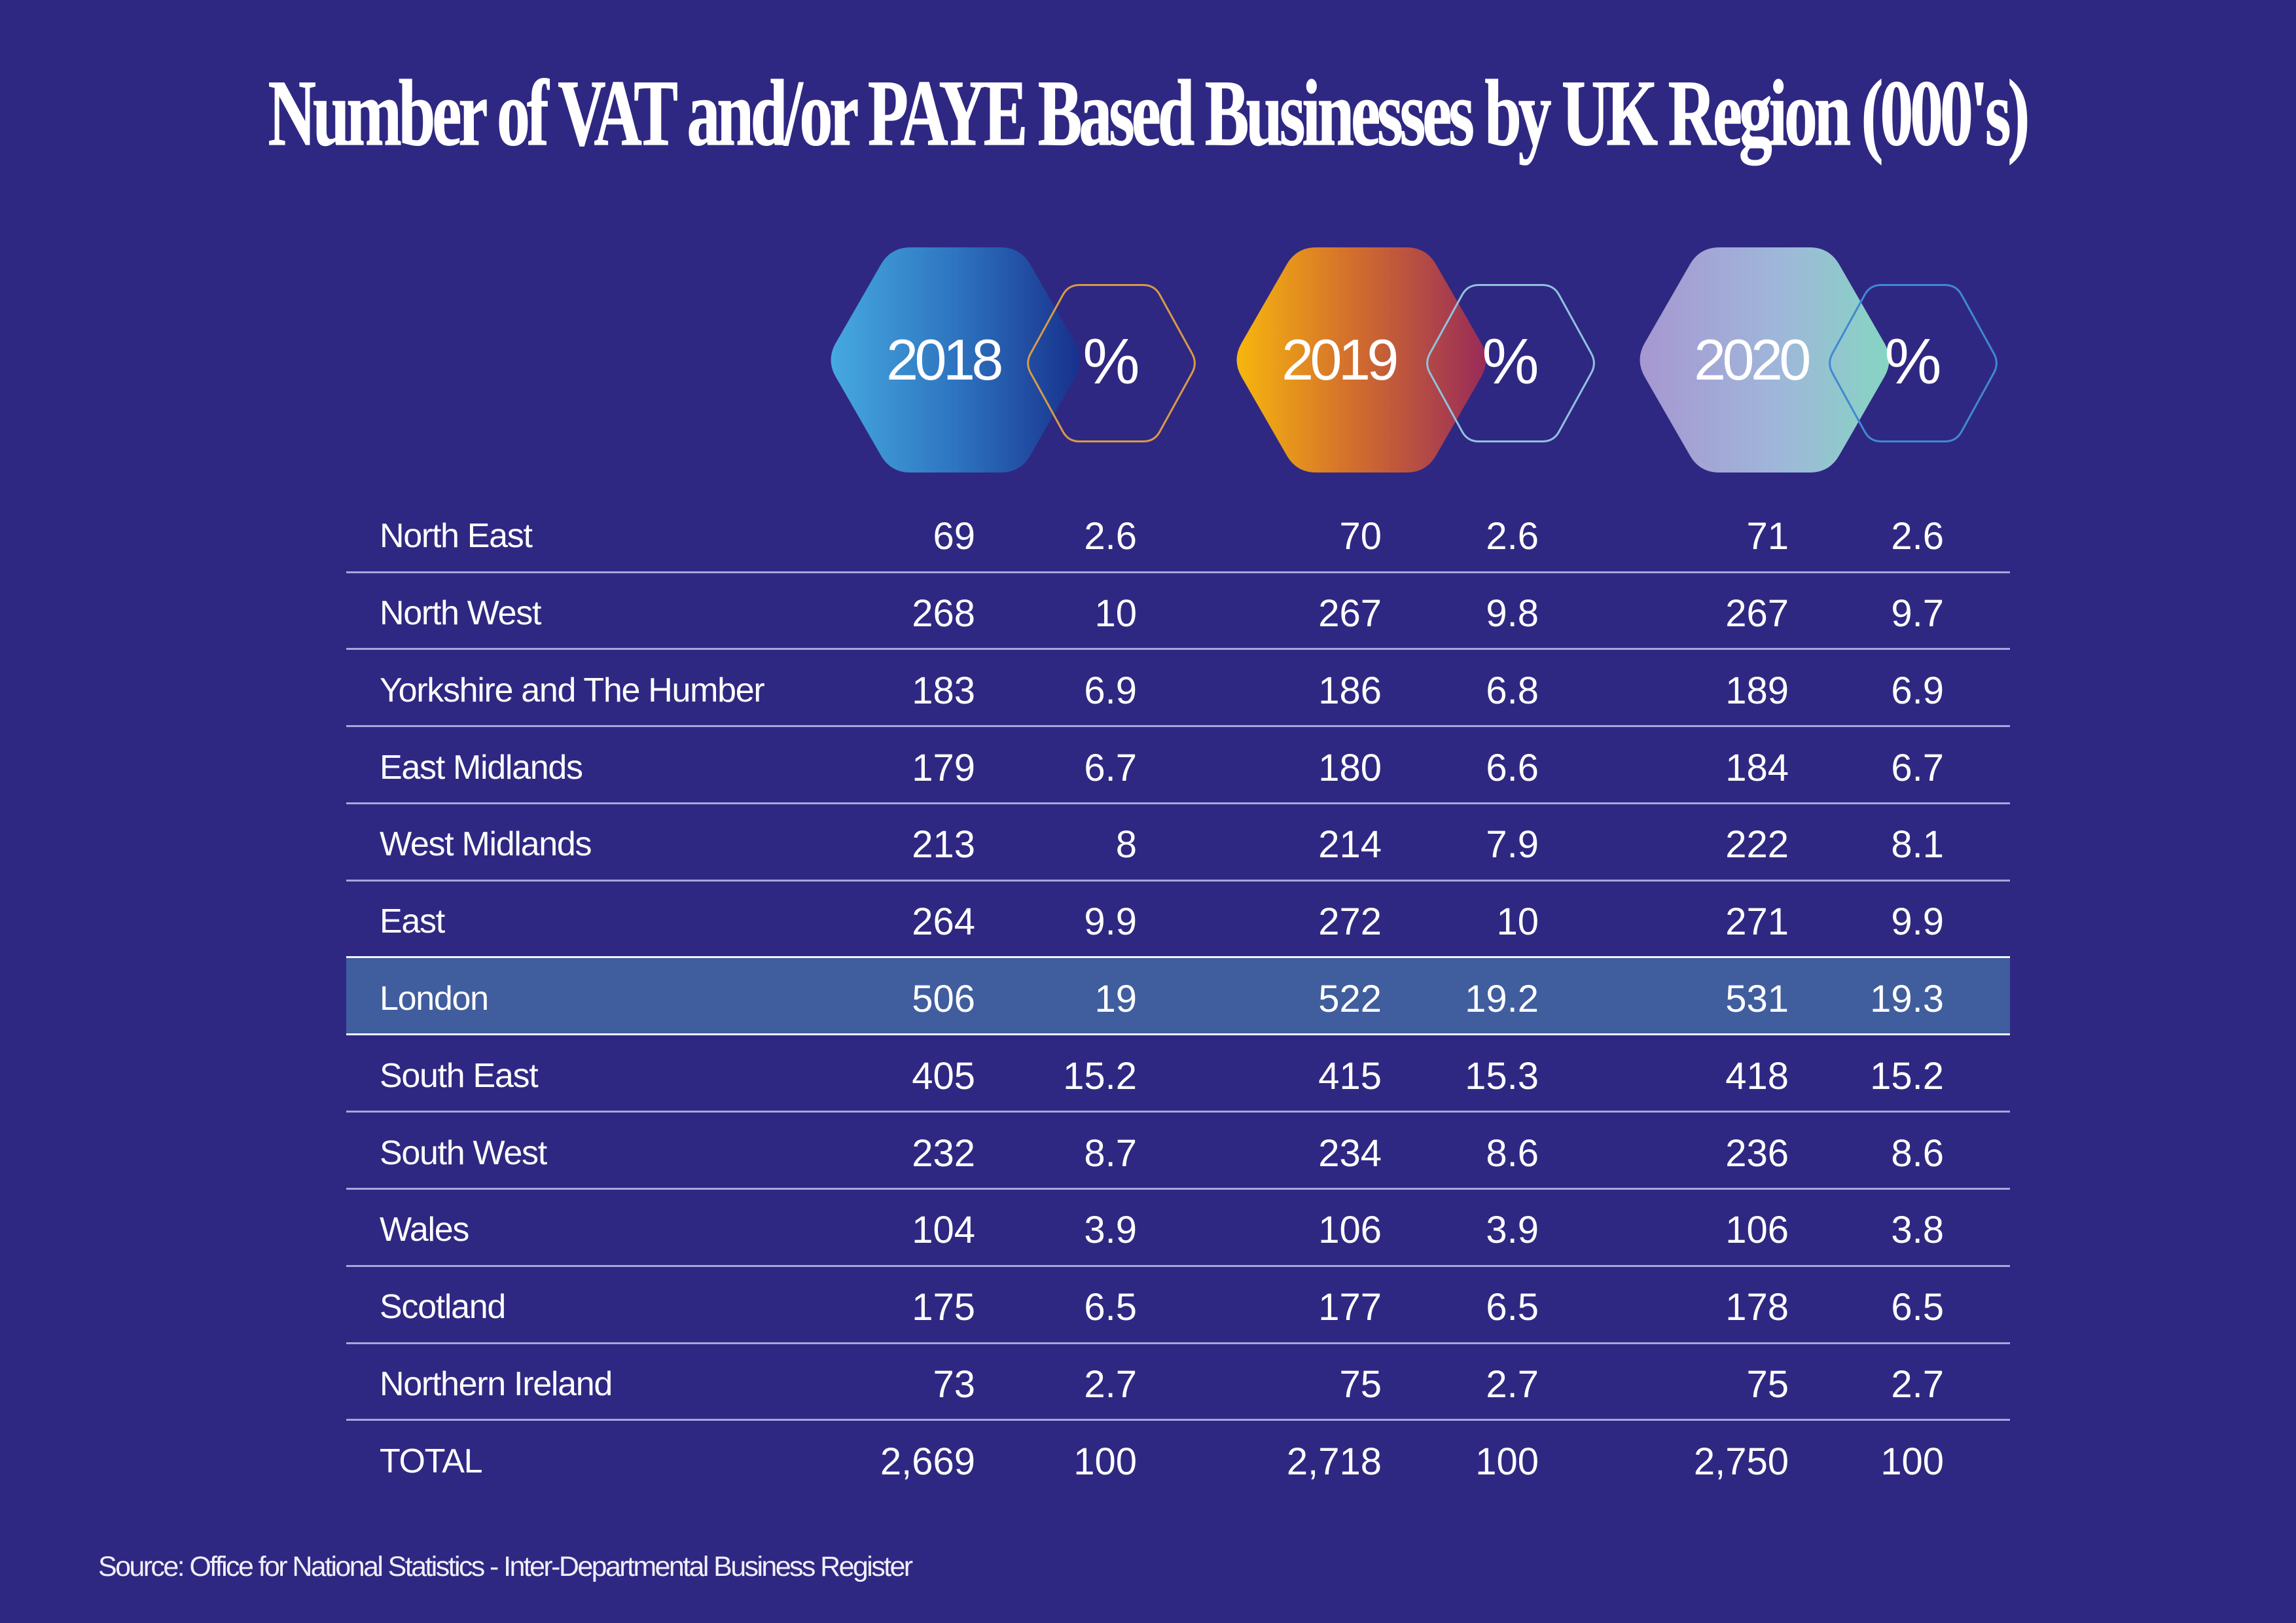 This screenshot has width=2296, height=1623. Describe the element at coordinates (1751, 359) in the screenshot. I see `svg-text: 2020` at that location.